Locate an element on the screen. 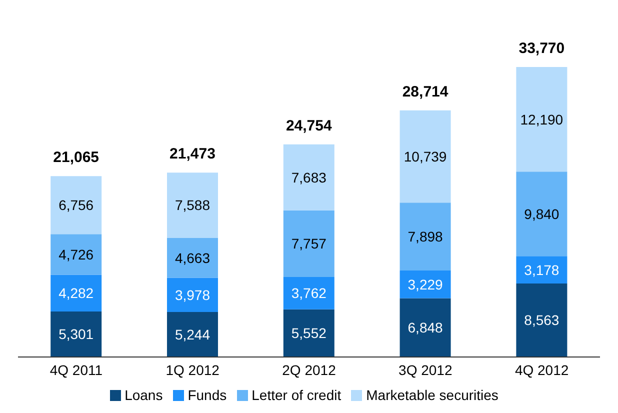 This screenshot has height=413, width=618. legend-label: Loans is located at coordinates (143, 395).